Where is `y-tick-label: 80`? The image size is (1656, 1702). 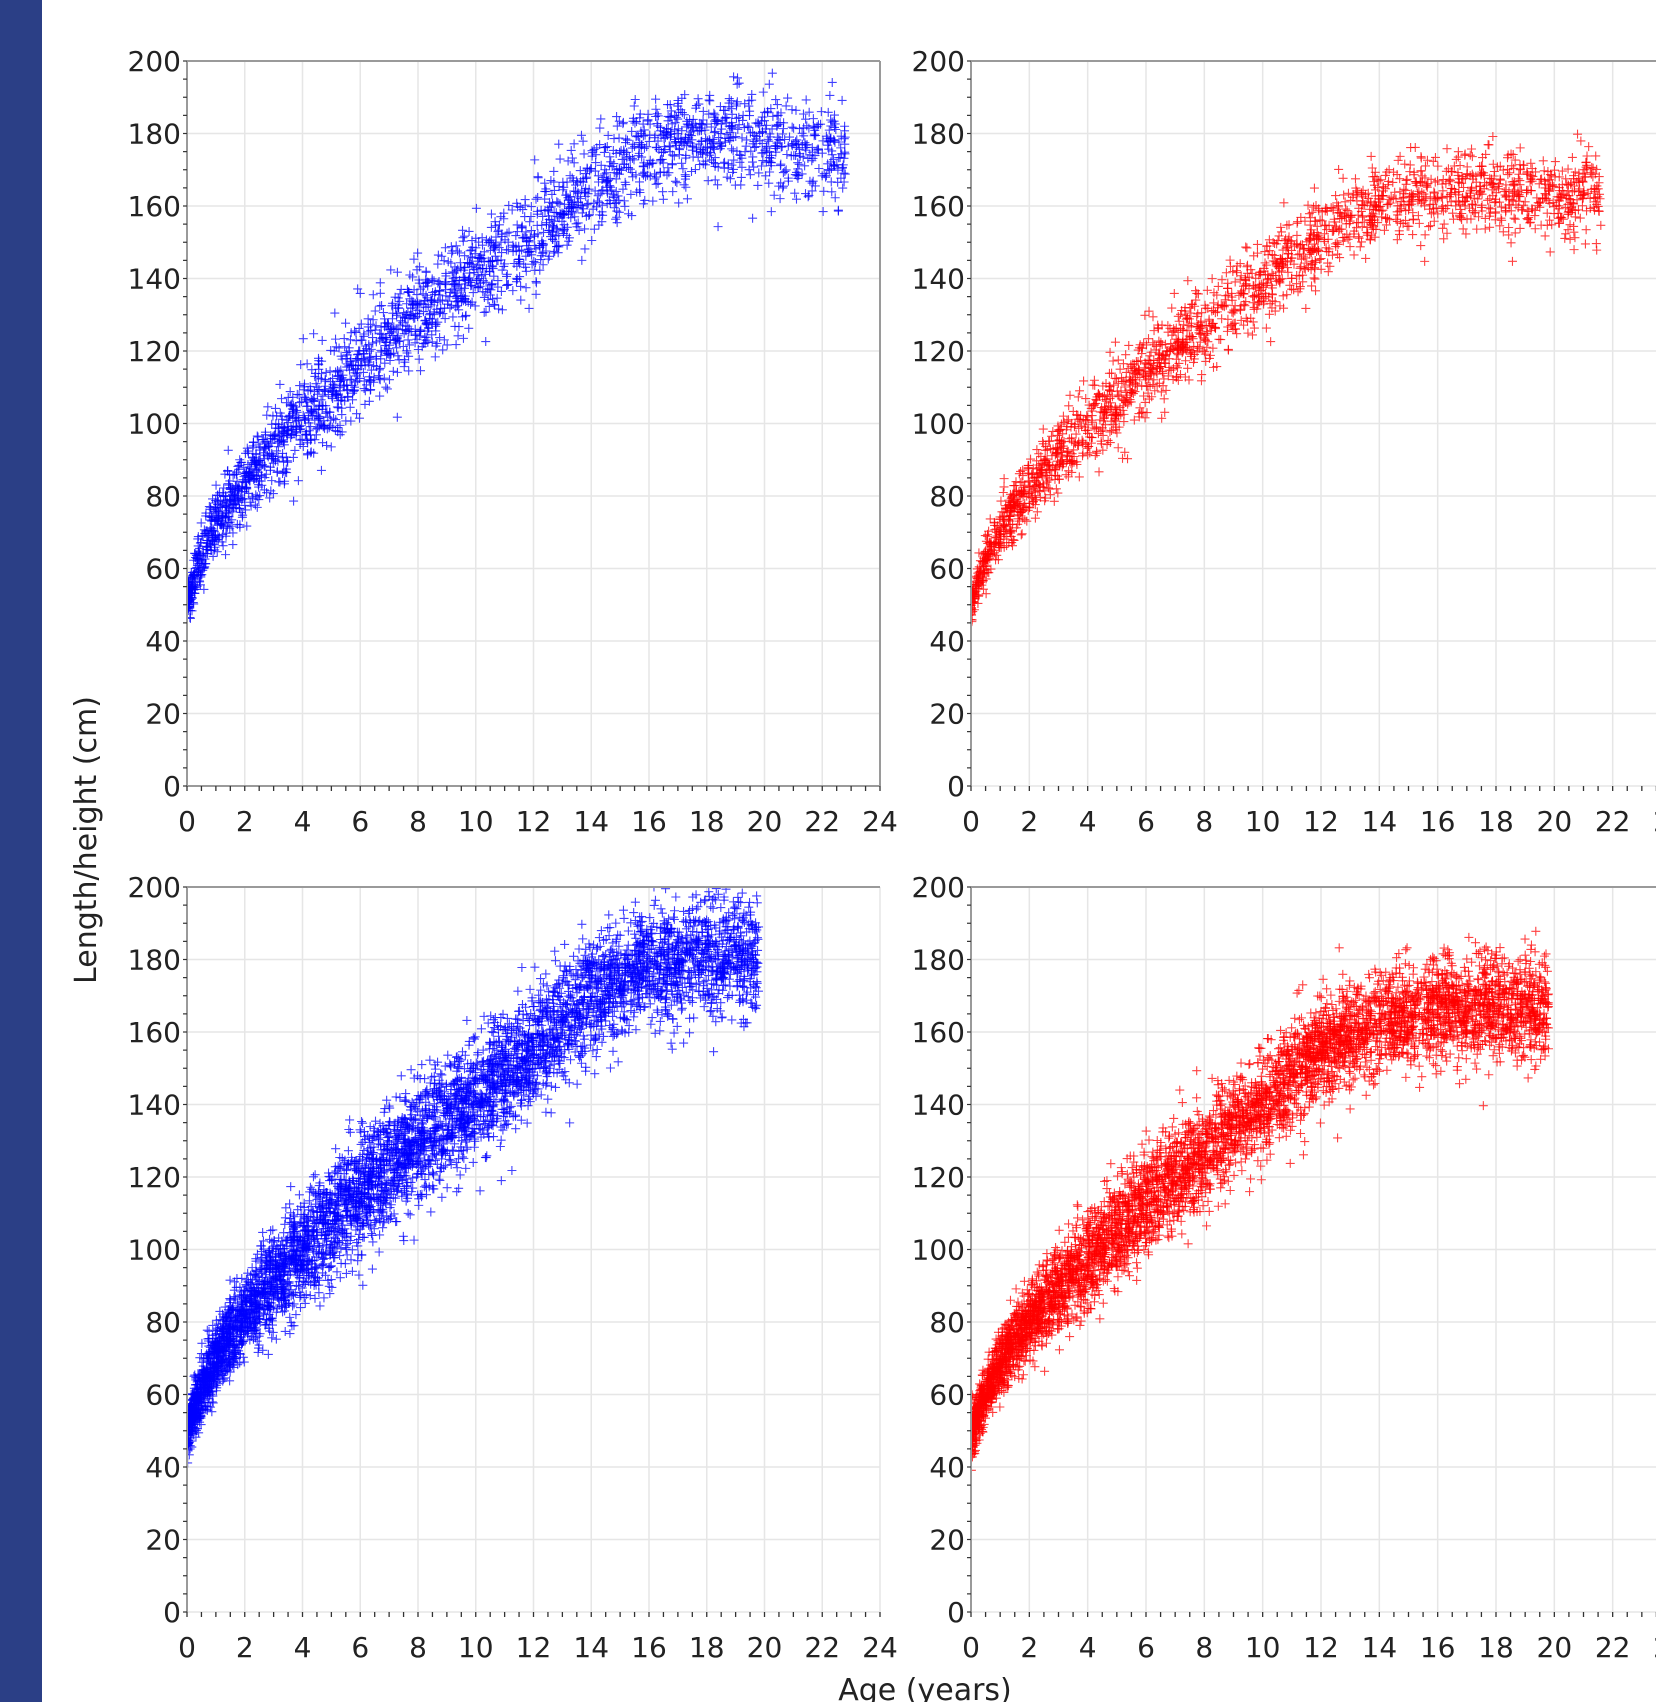 y-tick-label: 80 is located at coordinates (947, 496).